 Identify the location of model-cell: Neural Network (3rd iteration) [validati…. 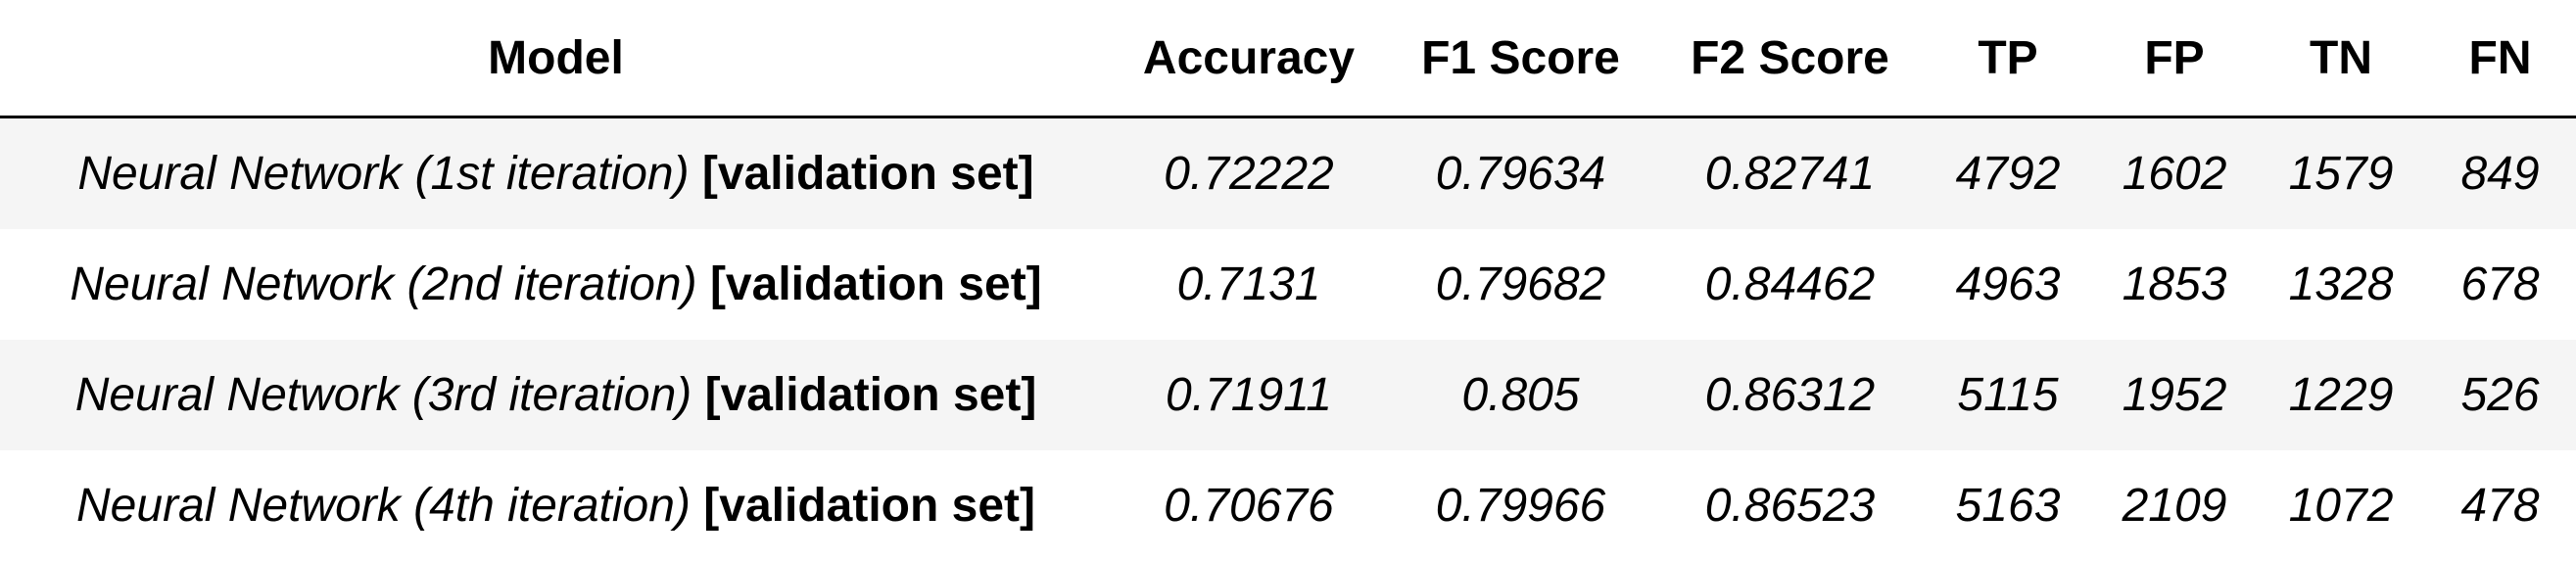
(556, 395).